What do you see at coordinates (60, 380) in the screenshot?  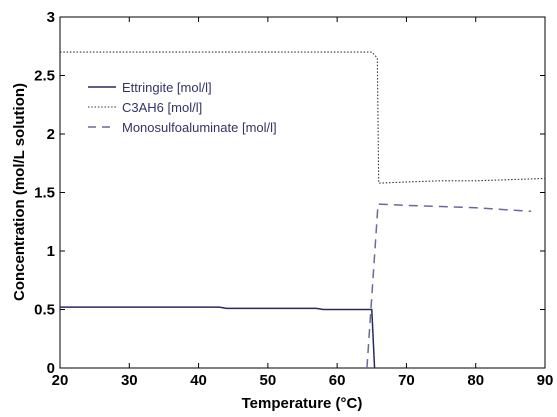 I see `x-tick-label: 20` at bounding box center [60, 380].